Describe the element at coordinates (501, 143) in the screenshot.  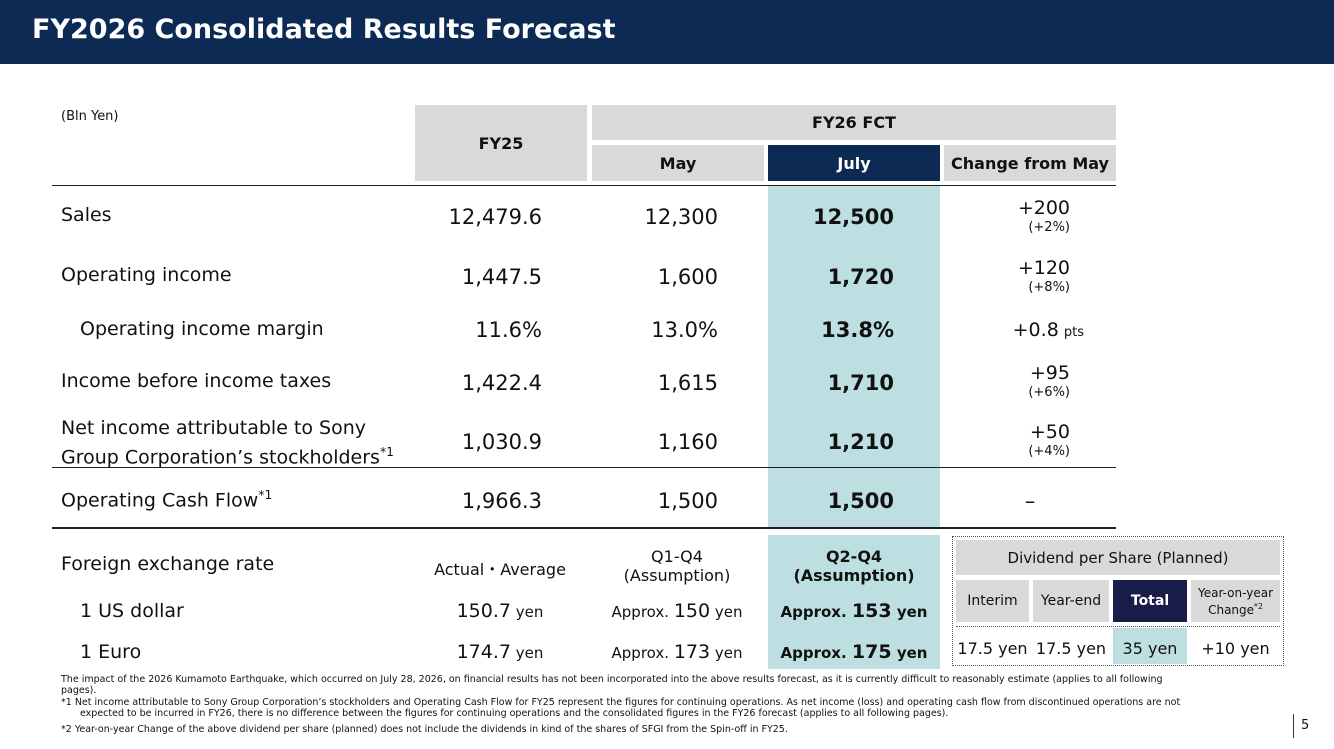
I see `header-fy25: FY25` at that location.